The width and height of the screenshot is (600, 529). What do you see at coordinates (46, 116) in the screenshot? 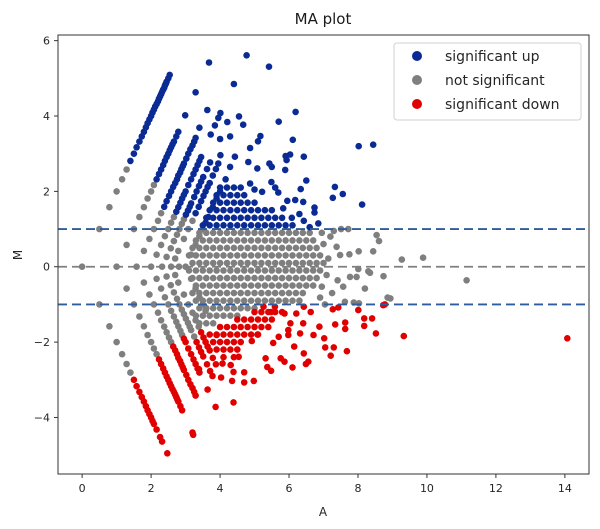
I see `y-tick-label: 4` at bounding box center [46, 116].